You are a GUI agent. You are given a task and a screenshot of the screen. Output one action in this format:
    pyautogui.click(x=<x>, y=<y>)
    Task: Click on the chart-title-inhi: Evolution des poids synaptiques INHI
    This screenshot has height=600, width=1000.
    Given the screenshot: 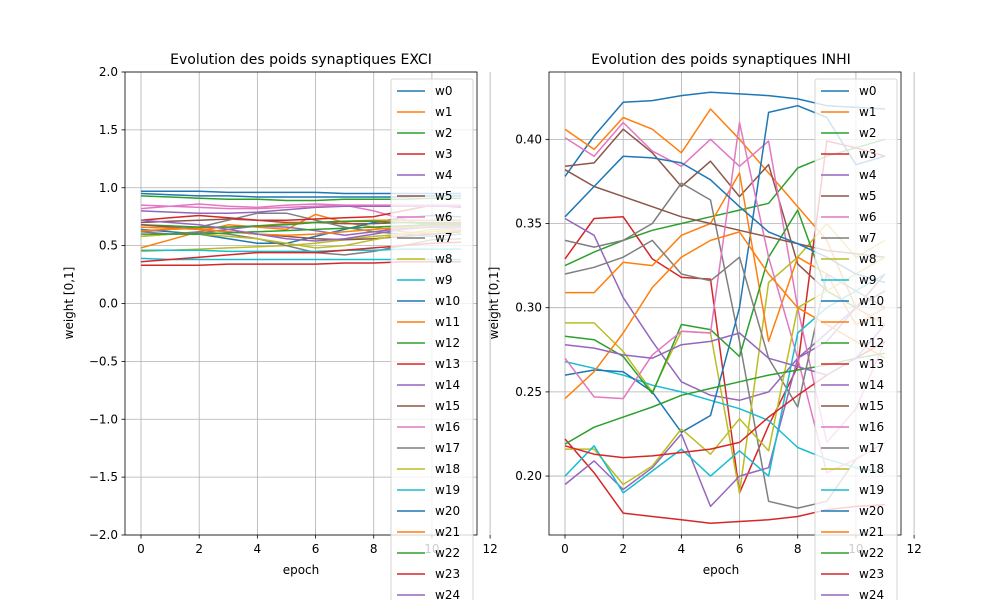 What is the action you would take?
    pyautogui.click(x=721, y=60)
    